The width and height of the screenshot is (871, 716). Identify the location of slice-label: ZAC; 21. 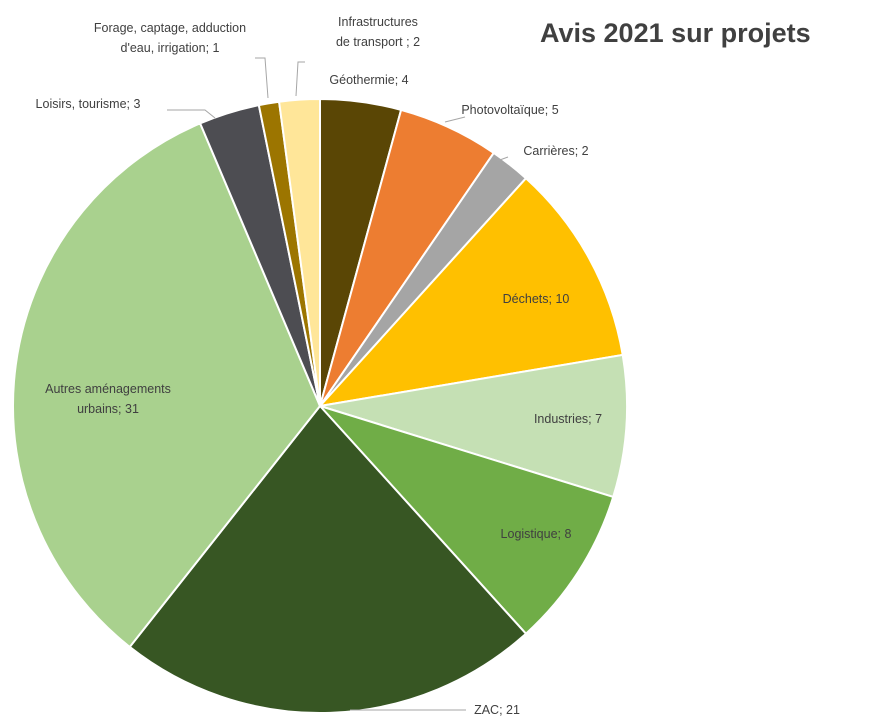
(497, 709).